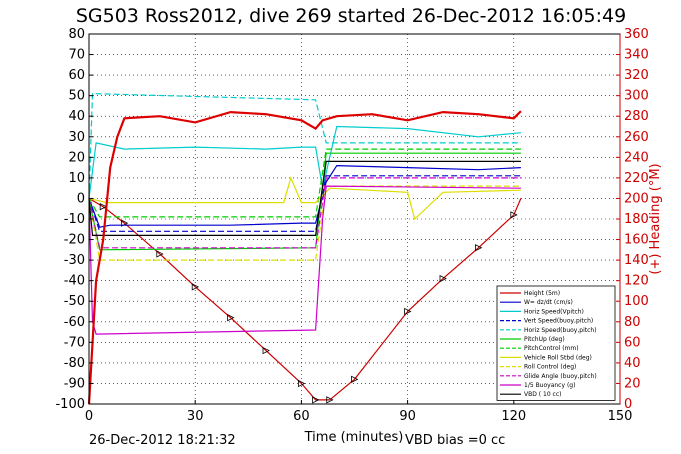 The width and height of the screenshot is (681, 454). Describe the element at coordinates (513, 416) in the screenshot. I see `x-tick-label: 120` at that location.